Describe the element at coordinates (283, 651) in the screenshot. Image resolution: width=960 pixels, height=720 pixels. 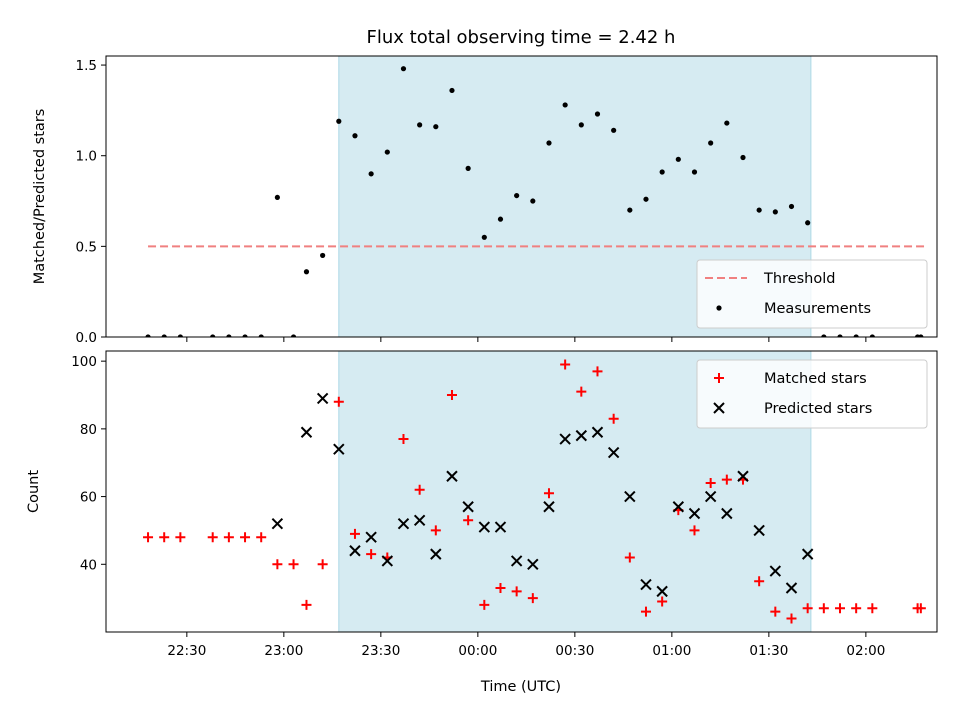
I see `xtick-label-1: 23:00` at that location.